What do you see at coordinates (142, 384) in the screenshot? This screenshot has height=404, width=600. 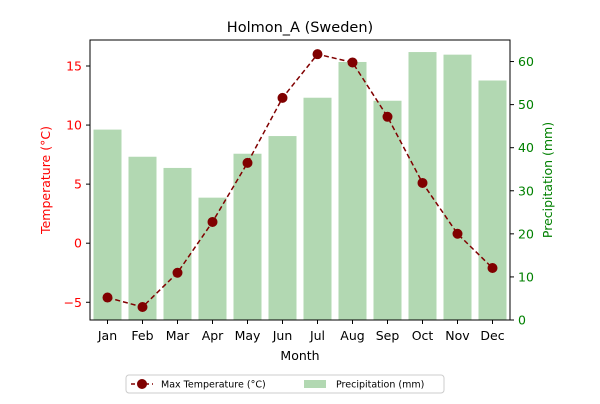 I see `legend-line-marker` at bounding box center [142, 384].